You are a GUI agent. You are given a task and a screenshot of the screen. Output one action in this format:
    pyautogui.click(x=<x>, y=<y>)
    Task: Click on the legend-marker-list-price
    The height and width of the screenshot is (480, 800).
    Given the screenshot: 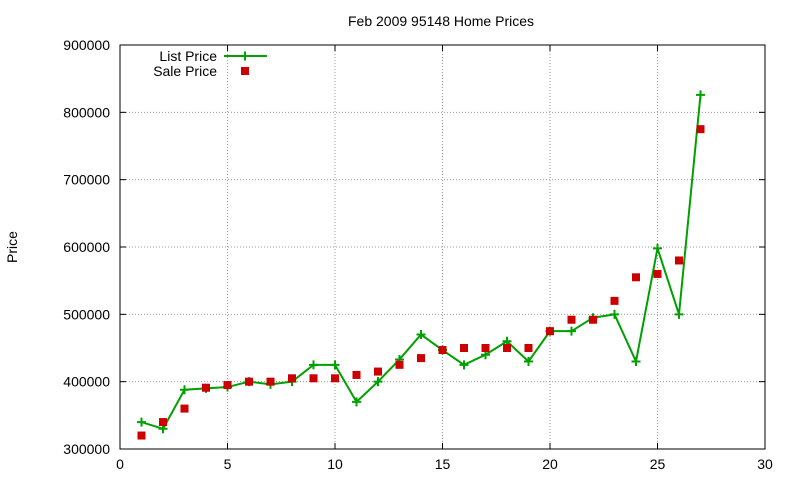 What is the action you would take?
    pyautogui.click(x=245, y=56)
    